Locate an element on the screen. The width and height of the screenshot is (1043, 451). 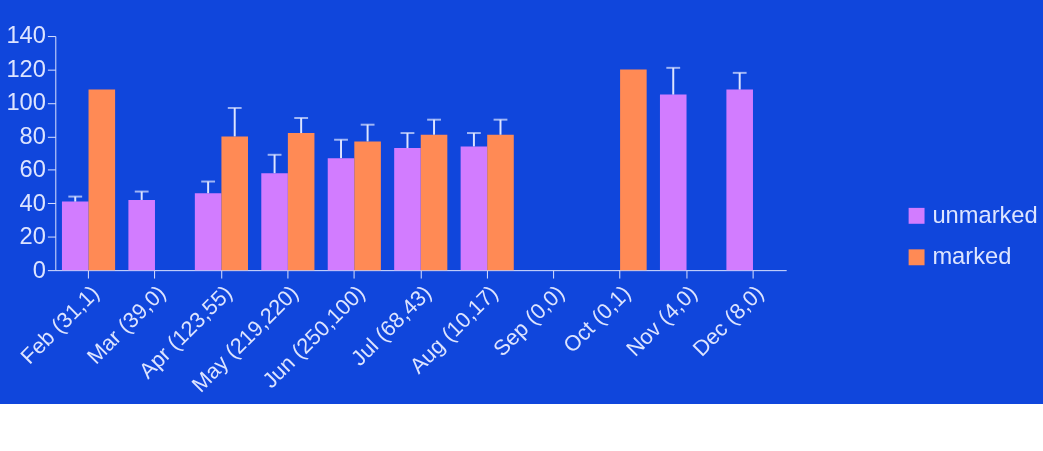
y-tick-label: 40 is located at coordinates (32, 202).